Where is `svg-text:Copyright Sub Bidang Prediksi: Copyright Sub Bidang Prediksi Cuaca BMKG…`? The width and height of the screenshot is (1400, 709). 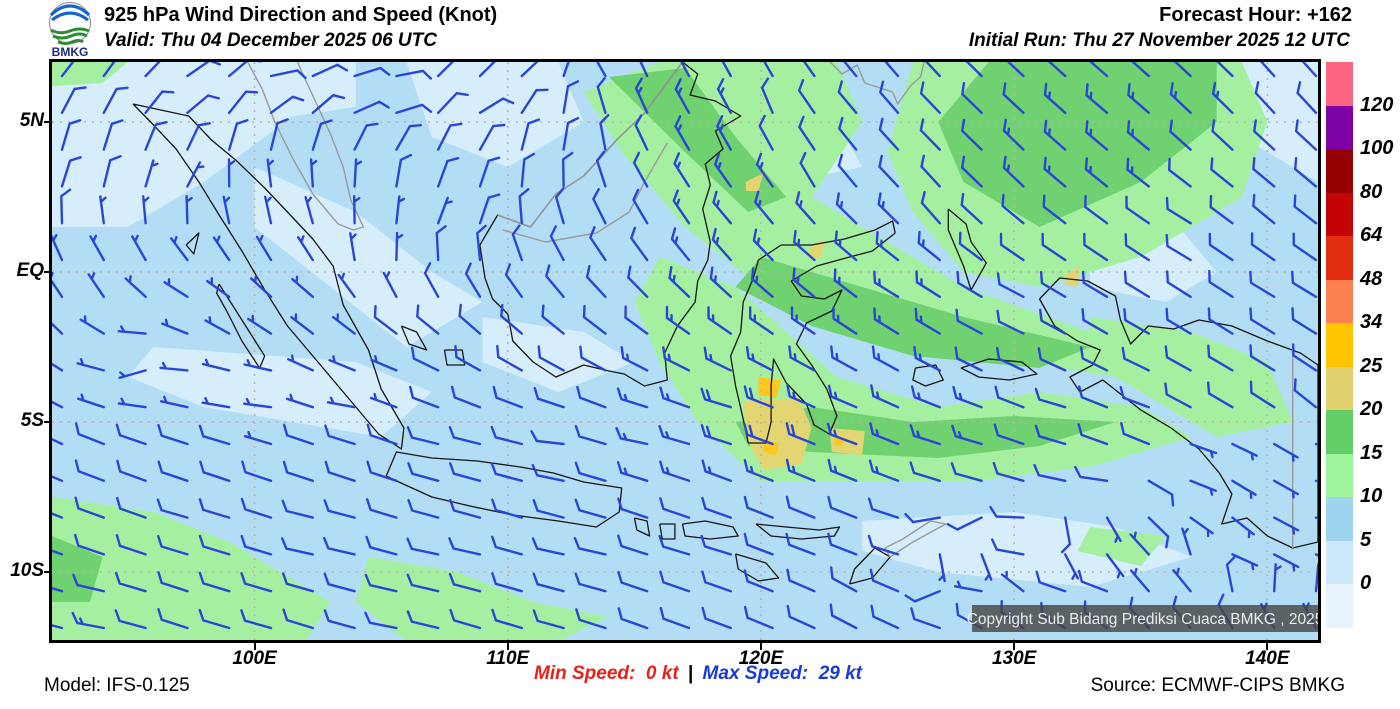
svg-text:Copyright Sub Bidang Prediksi: Copyright Sub Bidang Prediksi Cuaca BMKG… is located at coordinates (1142, 619).